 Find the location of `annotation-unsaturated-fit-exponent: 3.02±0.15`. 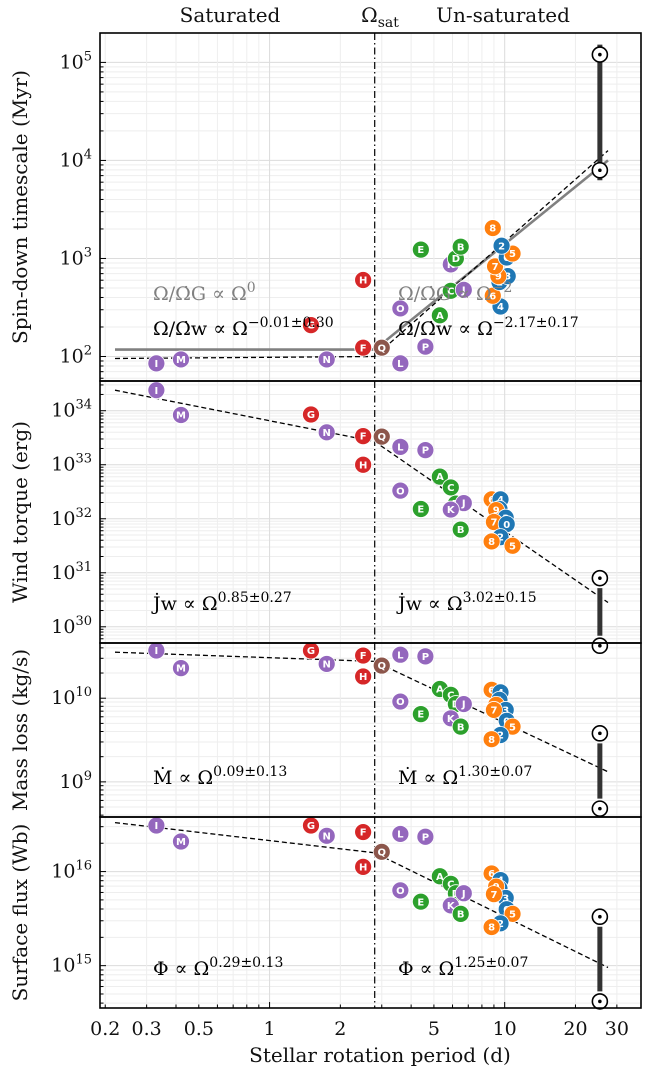

annotation-unsaturated-fit-exponent: 3.02±0.15 is located at coordinates (500, 598).